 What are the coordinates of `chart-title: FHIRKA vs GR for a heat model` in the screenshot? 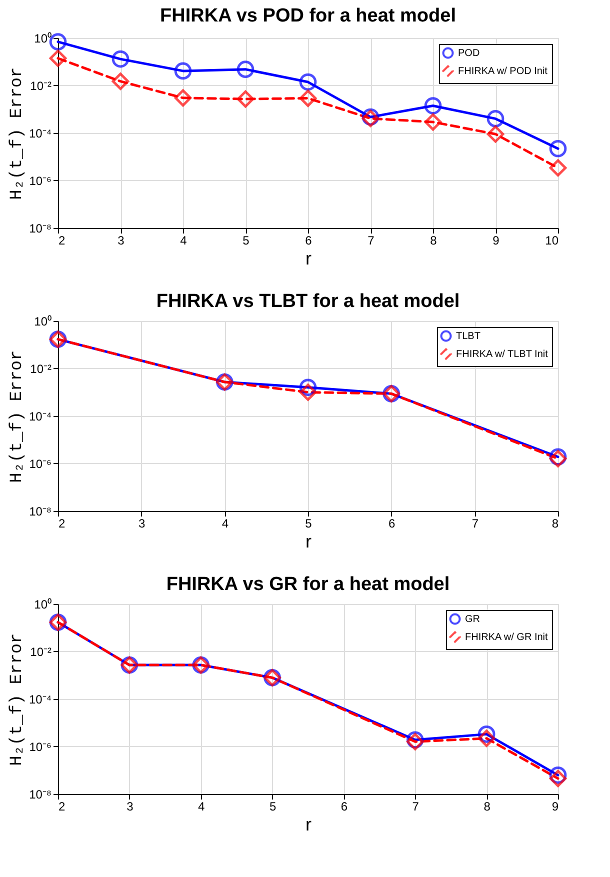 It's located at (308, 584).